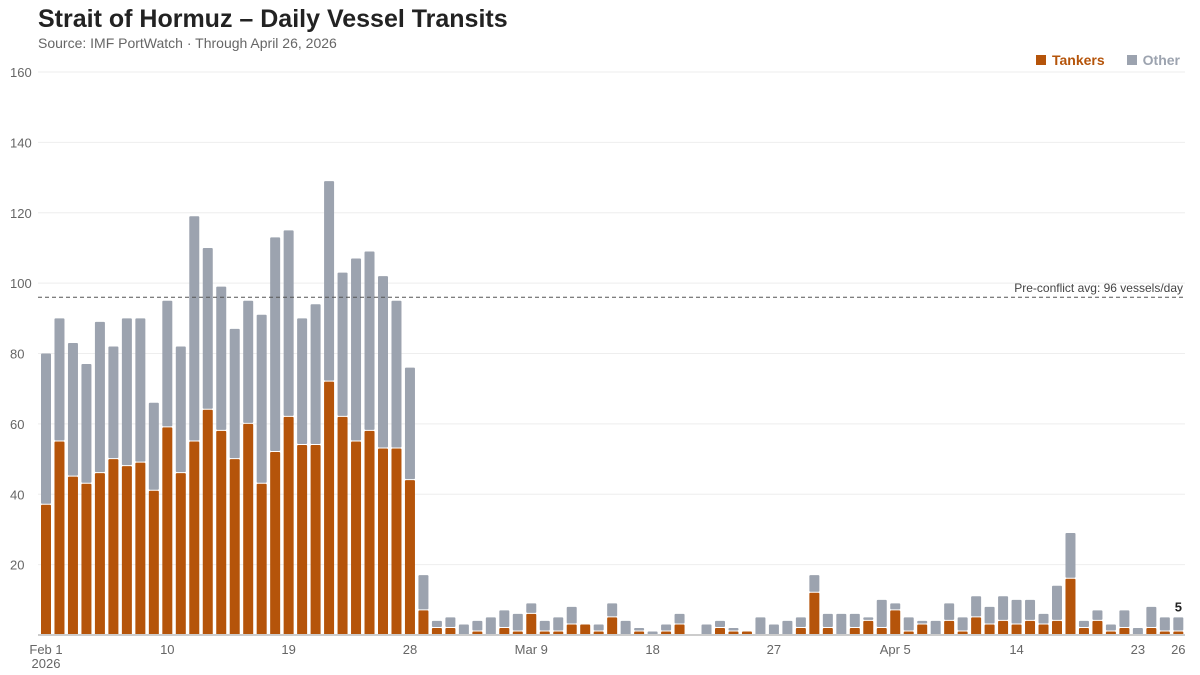  I want to click on legend-swatch-tankers, so click(1040, 60).